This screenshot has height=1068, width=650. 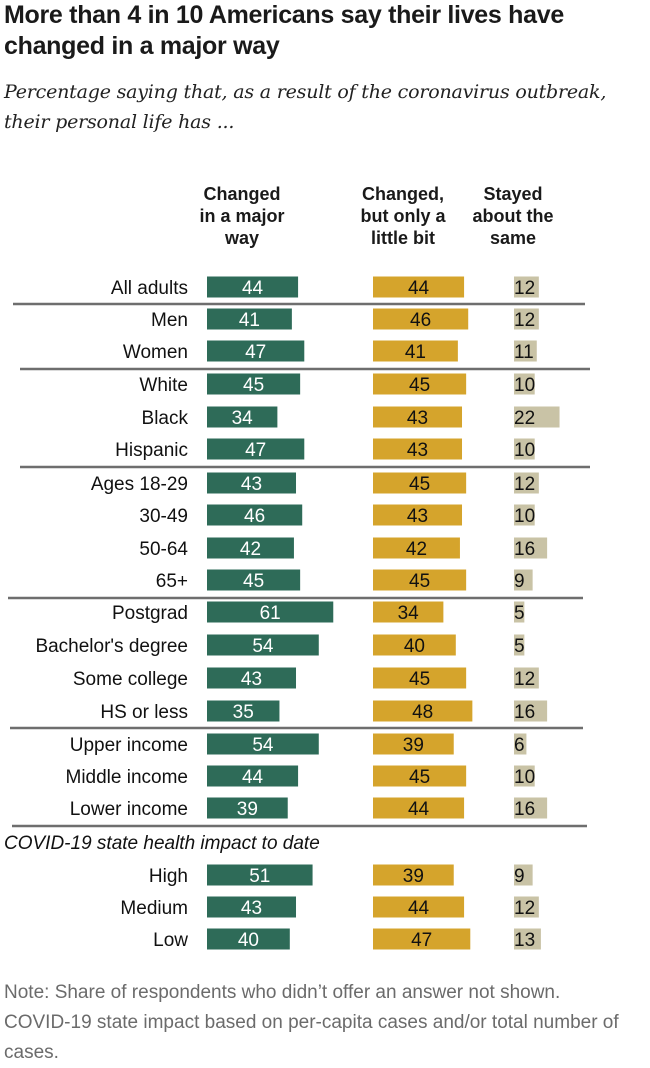 I want to click on bar-little-women, so click(x=415, y=351).